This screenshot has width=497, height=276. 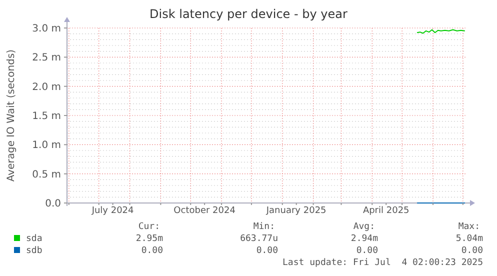 What do you see at coordinates (259, 239) in the screenshot?
I see `text: 663.77u` at bounding box center [259, 239].